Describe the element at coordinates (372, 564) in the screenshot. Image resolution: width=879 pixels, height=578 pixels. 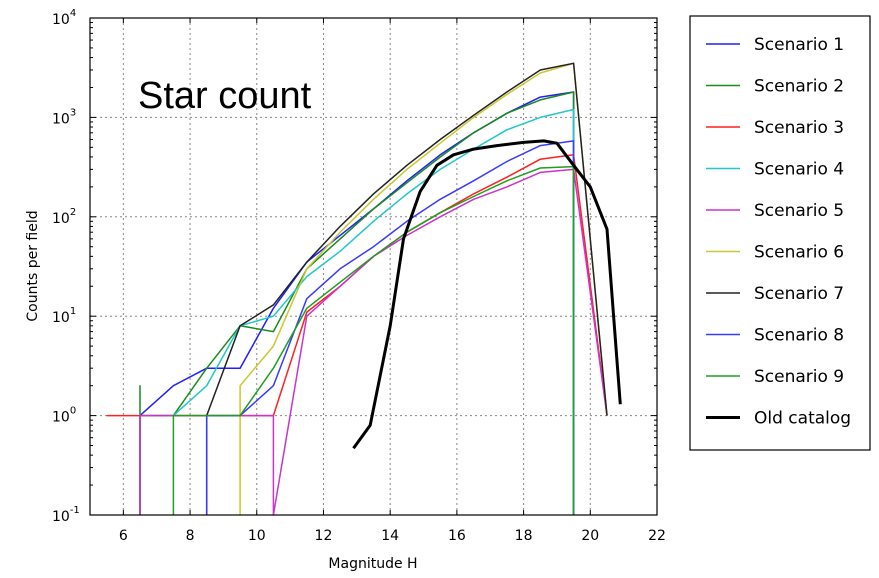
I see `x-axis-label: Magnitude H` at that location.